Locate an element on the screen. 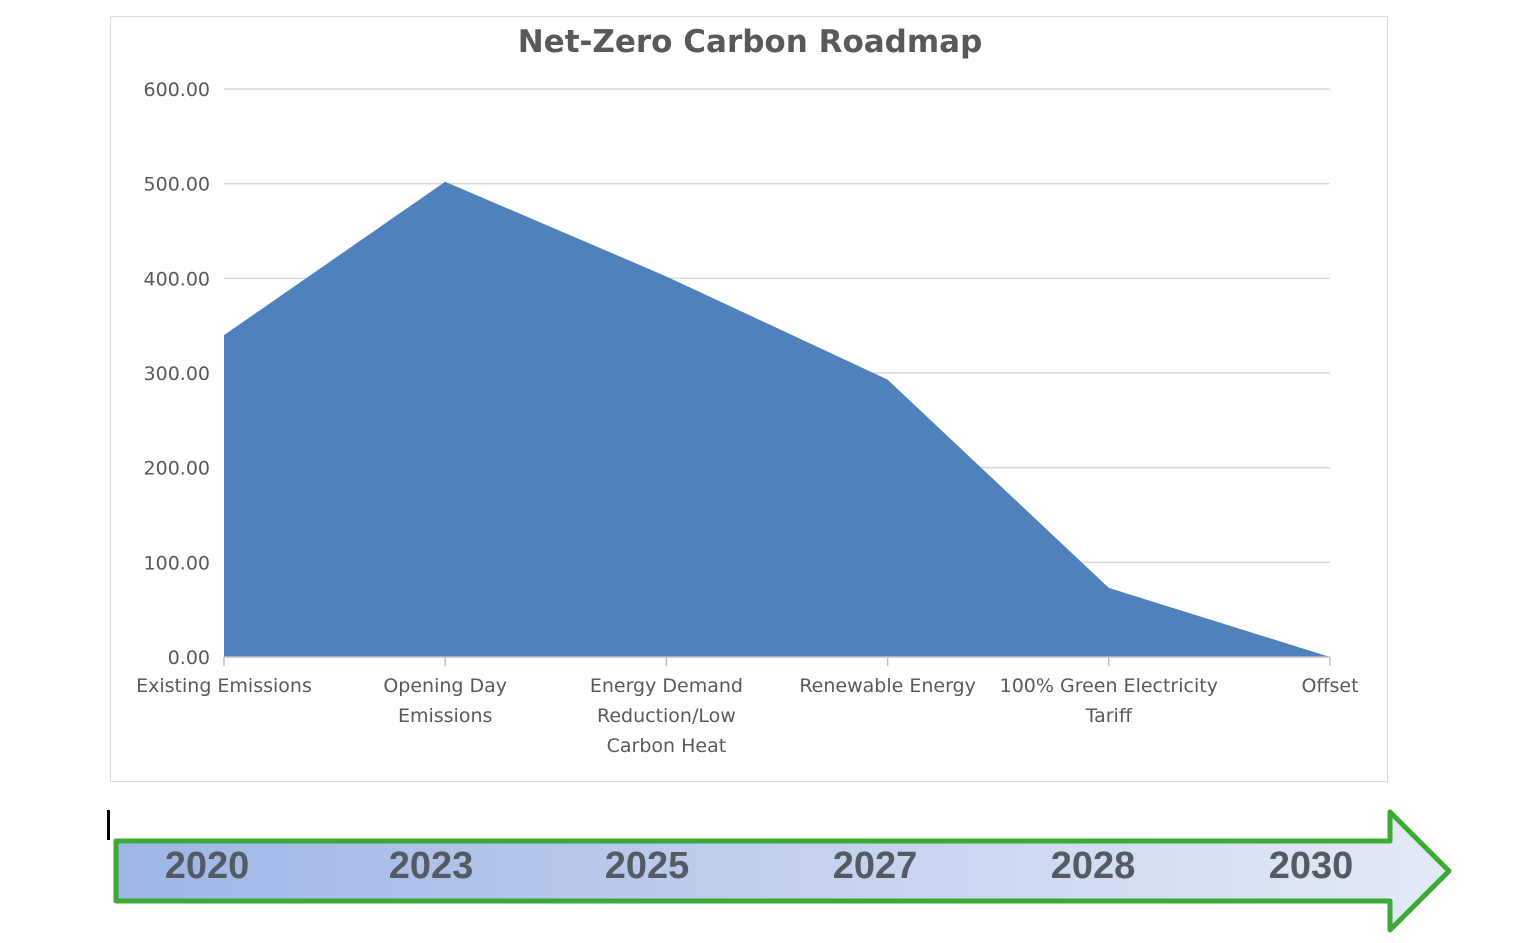  x-category-label: Existing Emissions is located at coordinates (224, 686).